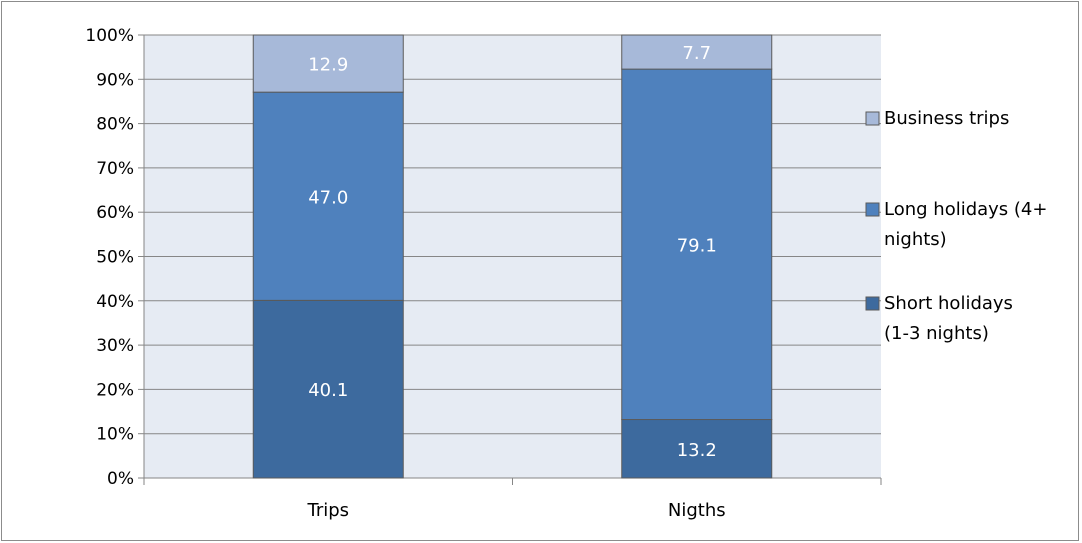 The width and height of the screenshot is (1082, 543). I want to click on legend-label: (1-3 nights), so click(936, 333).